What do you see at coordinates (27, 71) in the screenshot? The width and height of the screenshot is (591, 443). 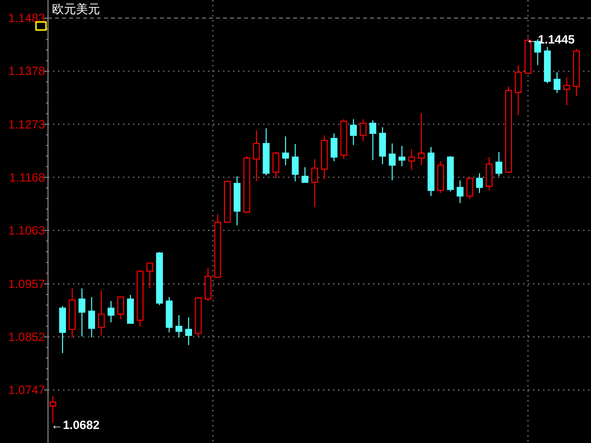 I see `y-tick-label: 1.1378` at bounding box center [27, 71].